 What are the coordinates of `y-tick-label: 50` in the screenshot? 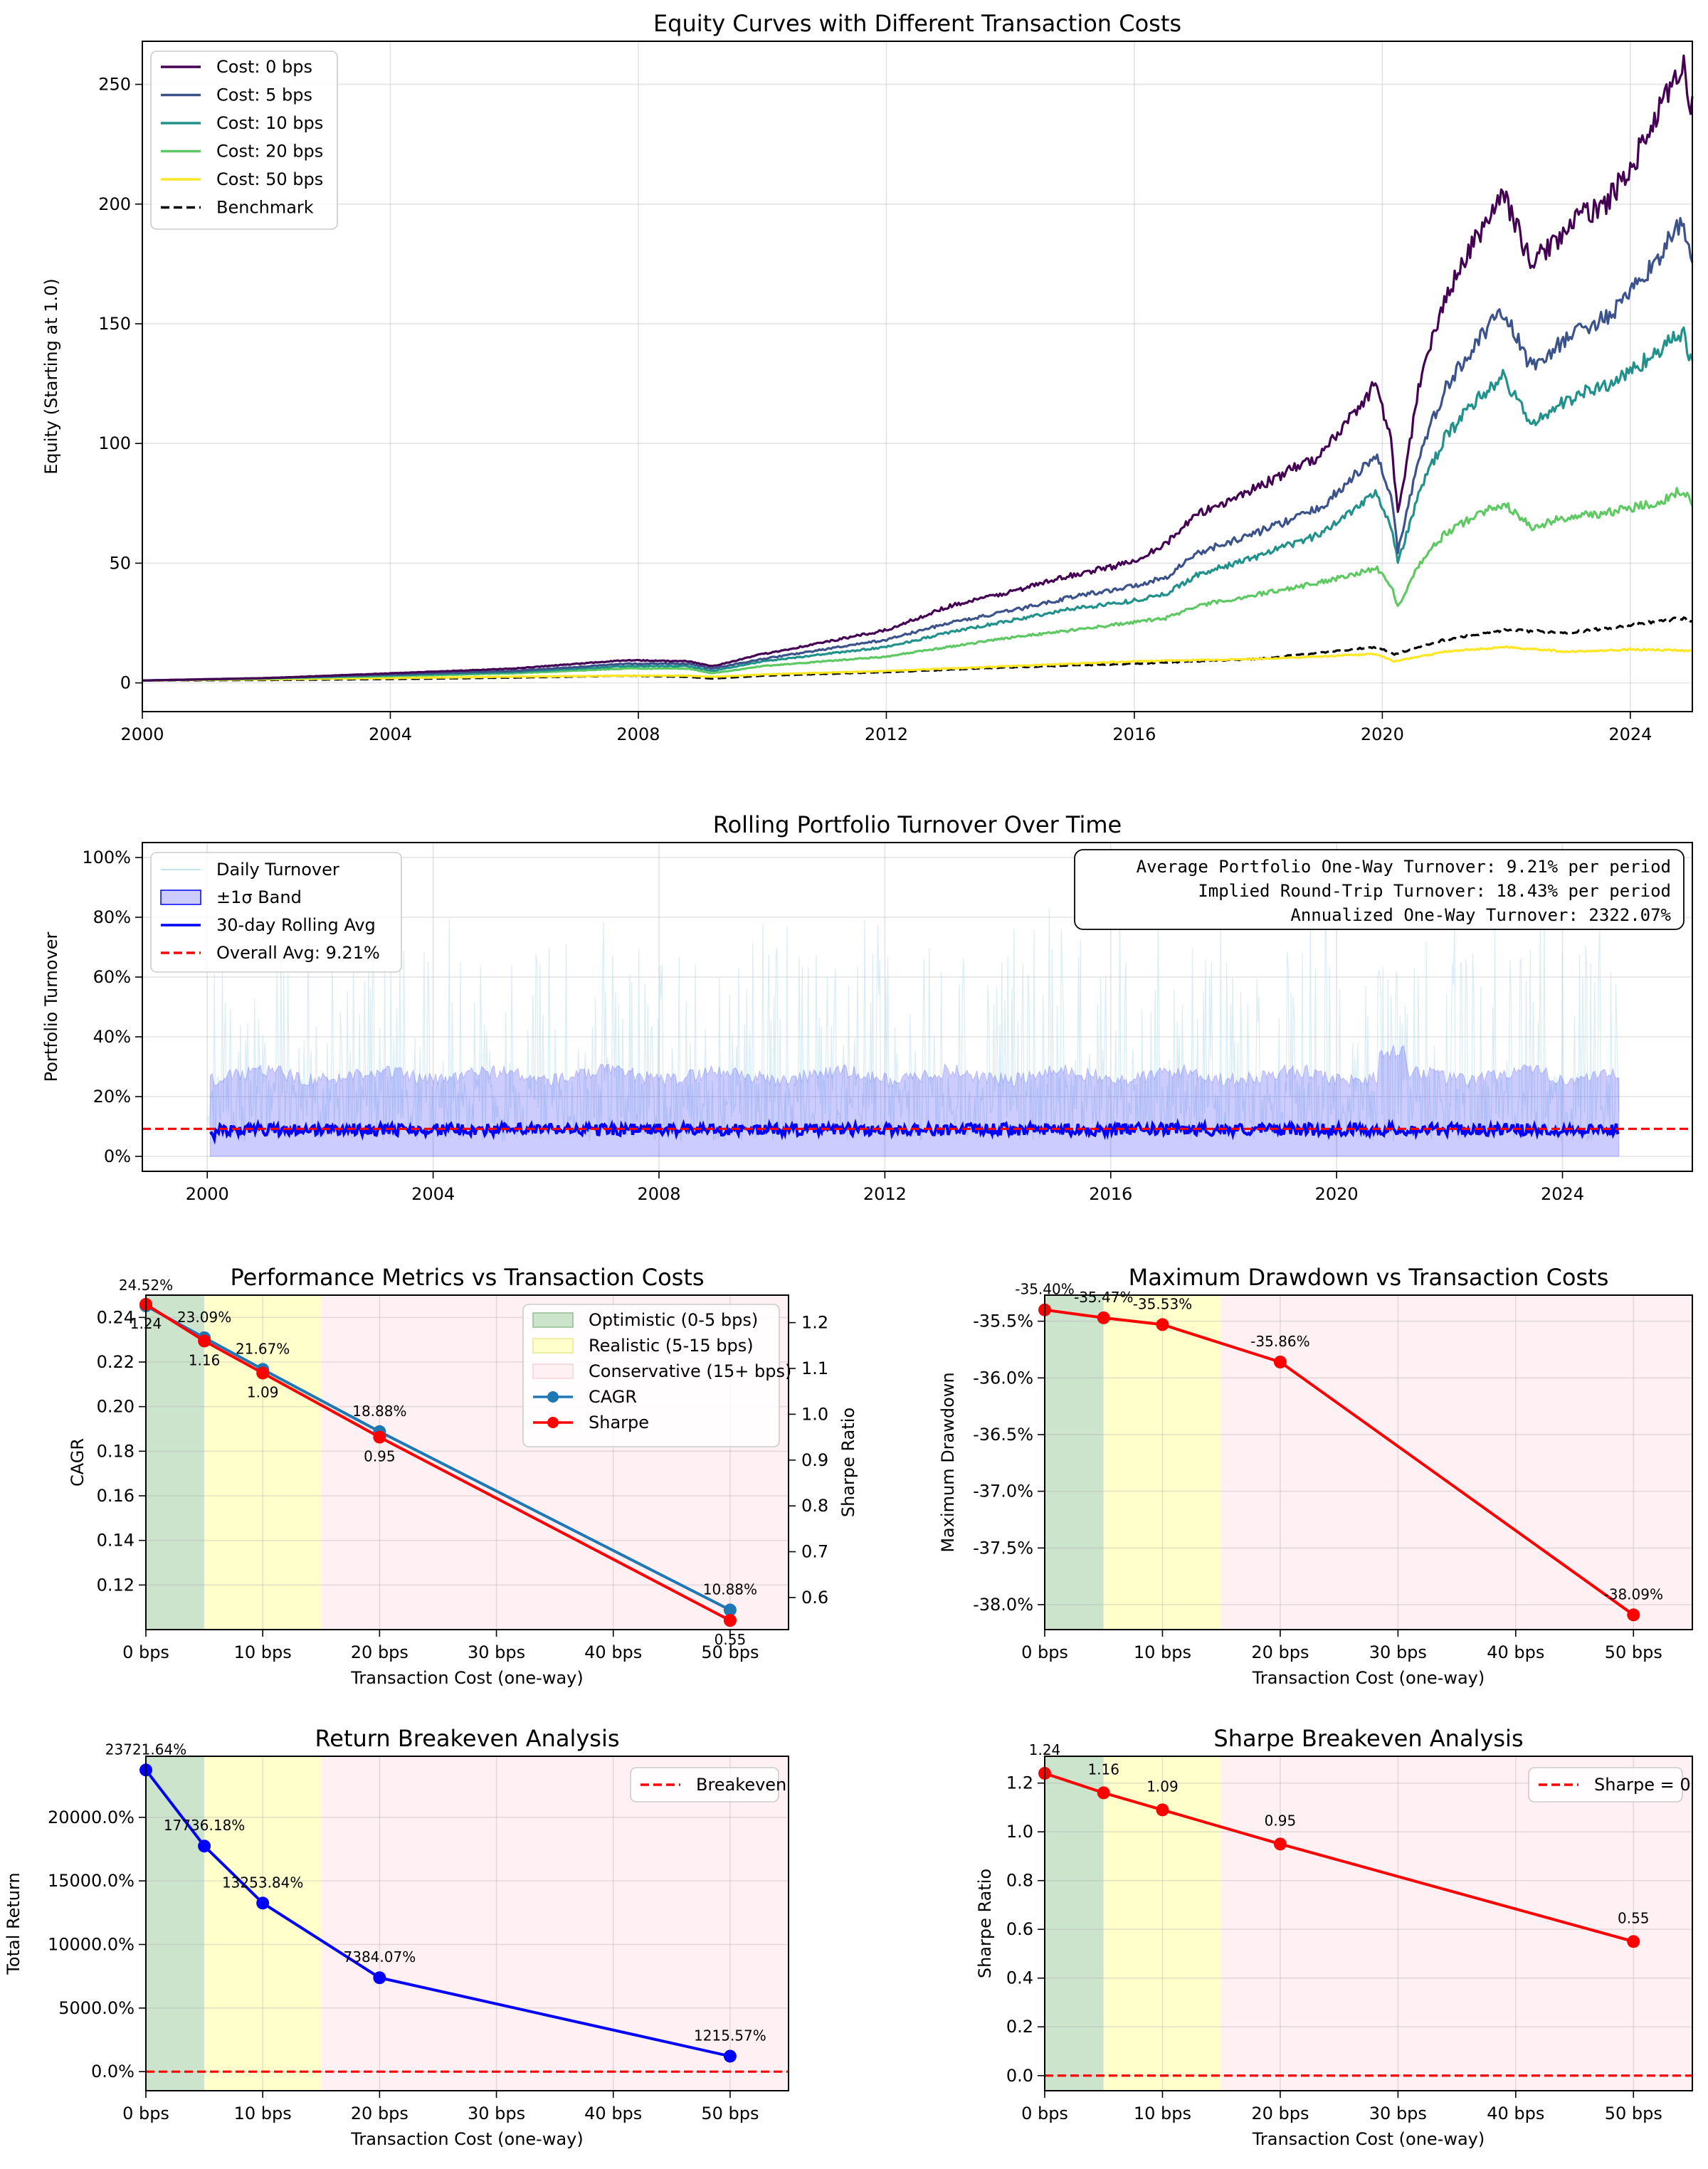 It's located at (120, 563).